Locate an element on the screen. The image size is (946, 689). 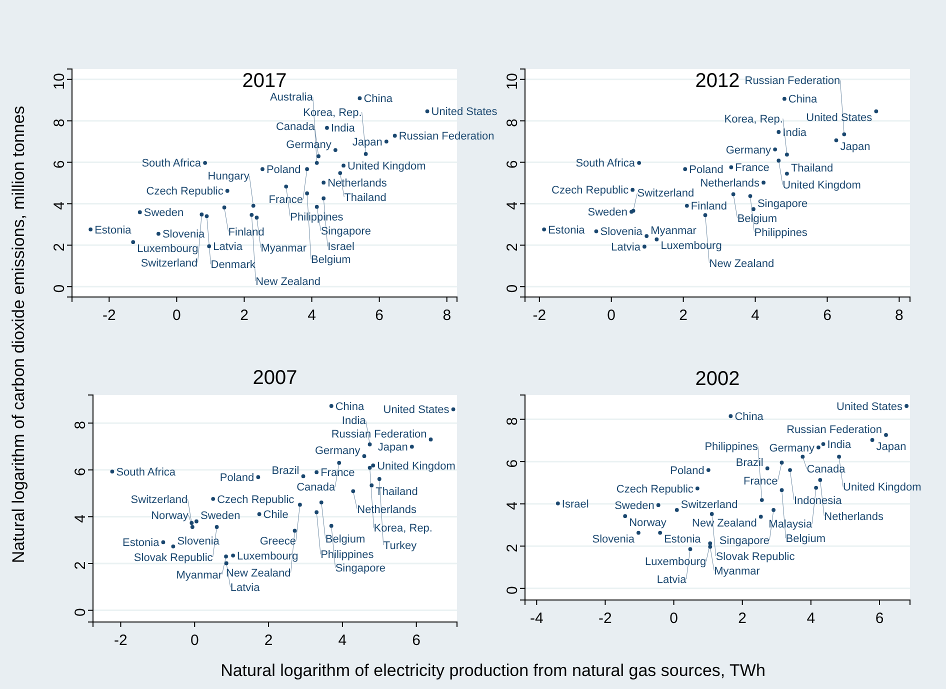
data-label: New Zealand is located at coordinates (258, 574).